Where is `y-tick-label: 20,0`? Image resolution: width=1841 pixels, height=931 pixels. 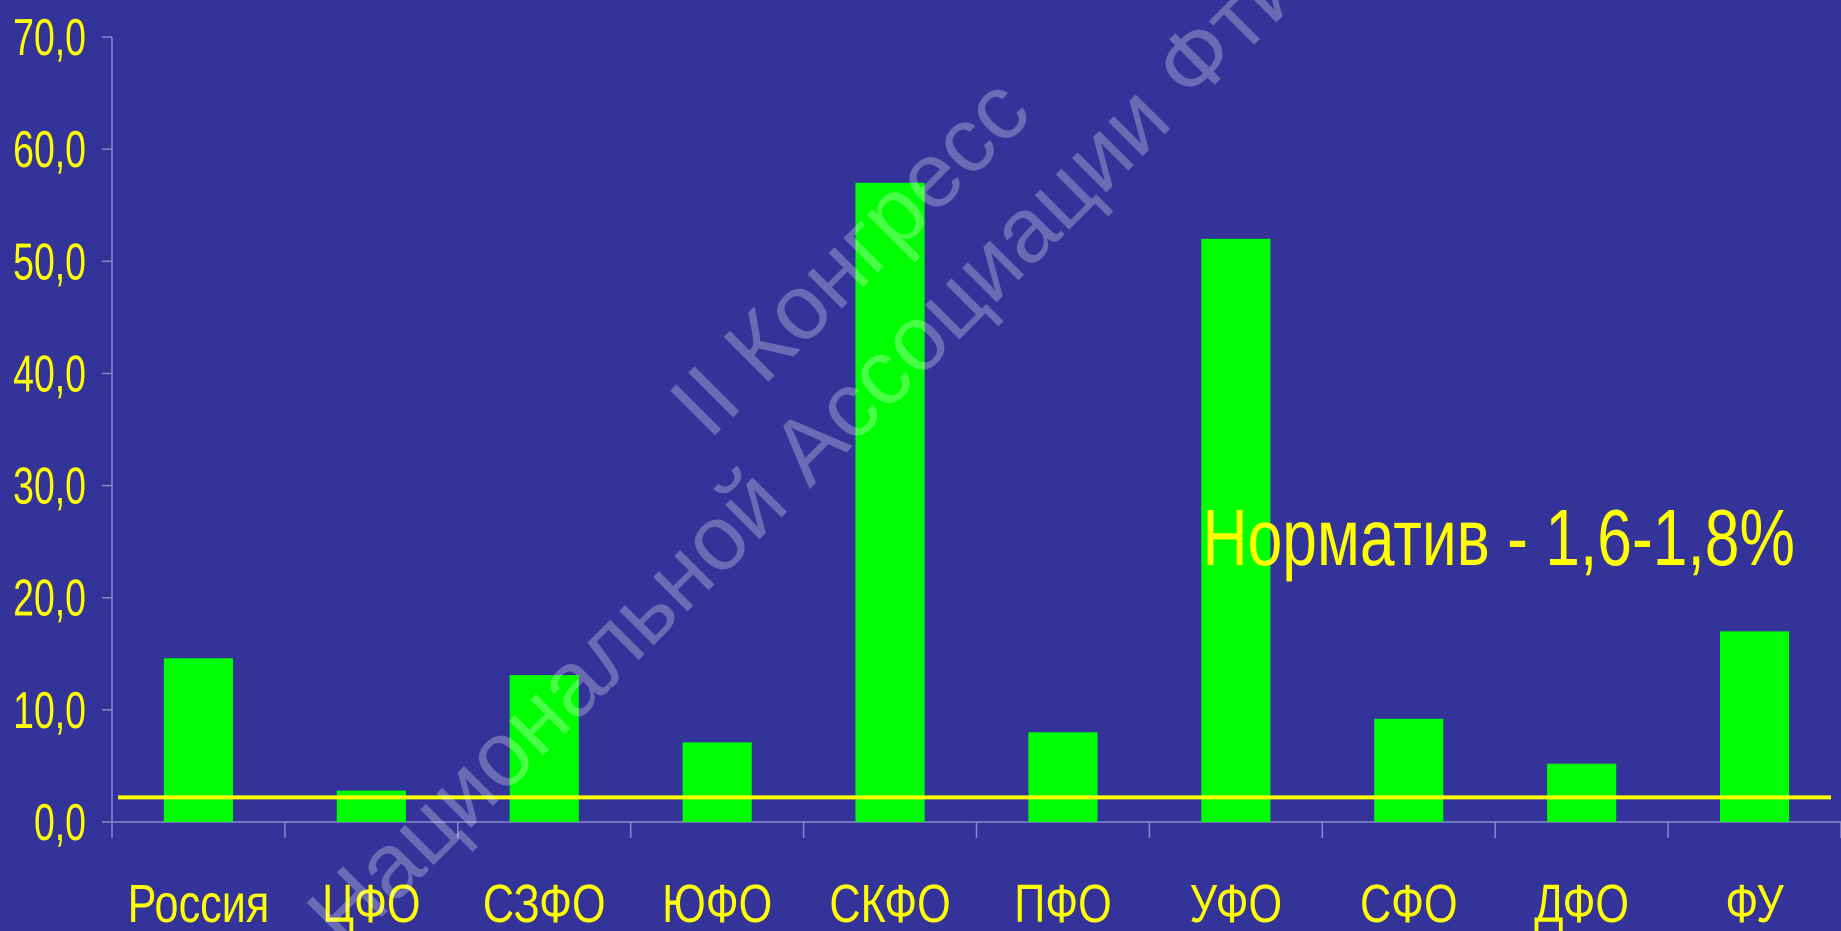
y-tick-label: 20,0 is located at coordinates (49, 598).